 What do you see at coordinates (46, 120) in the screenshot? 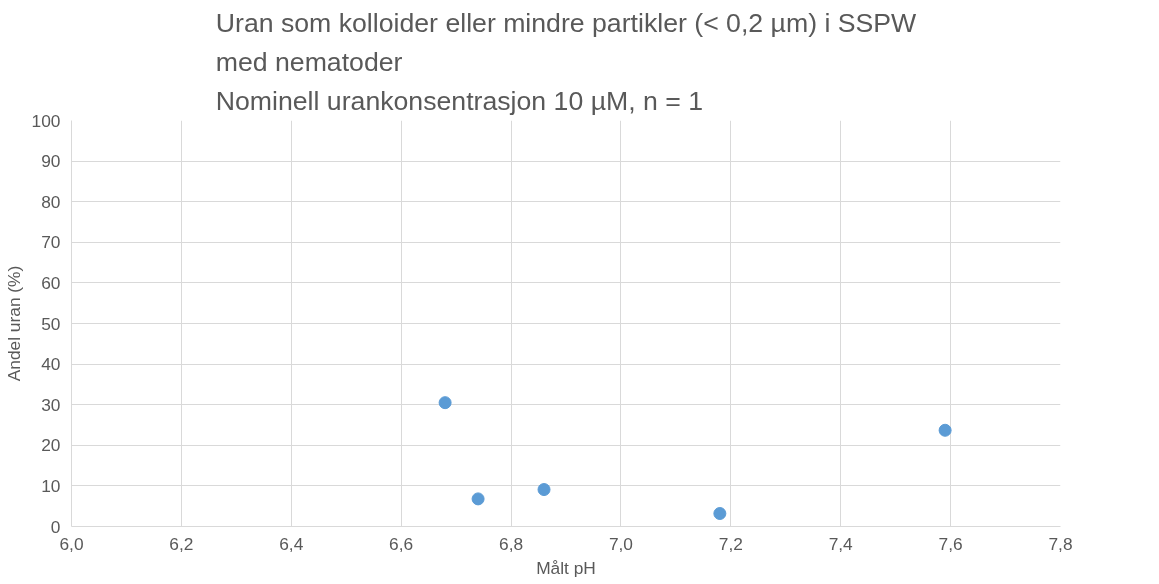
I see `y-tick-label: 100` at bounding box center [46, 120].